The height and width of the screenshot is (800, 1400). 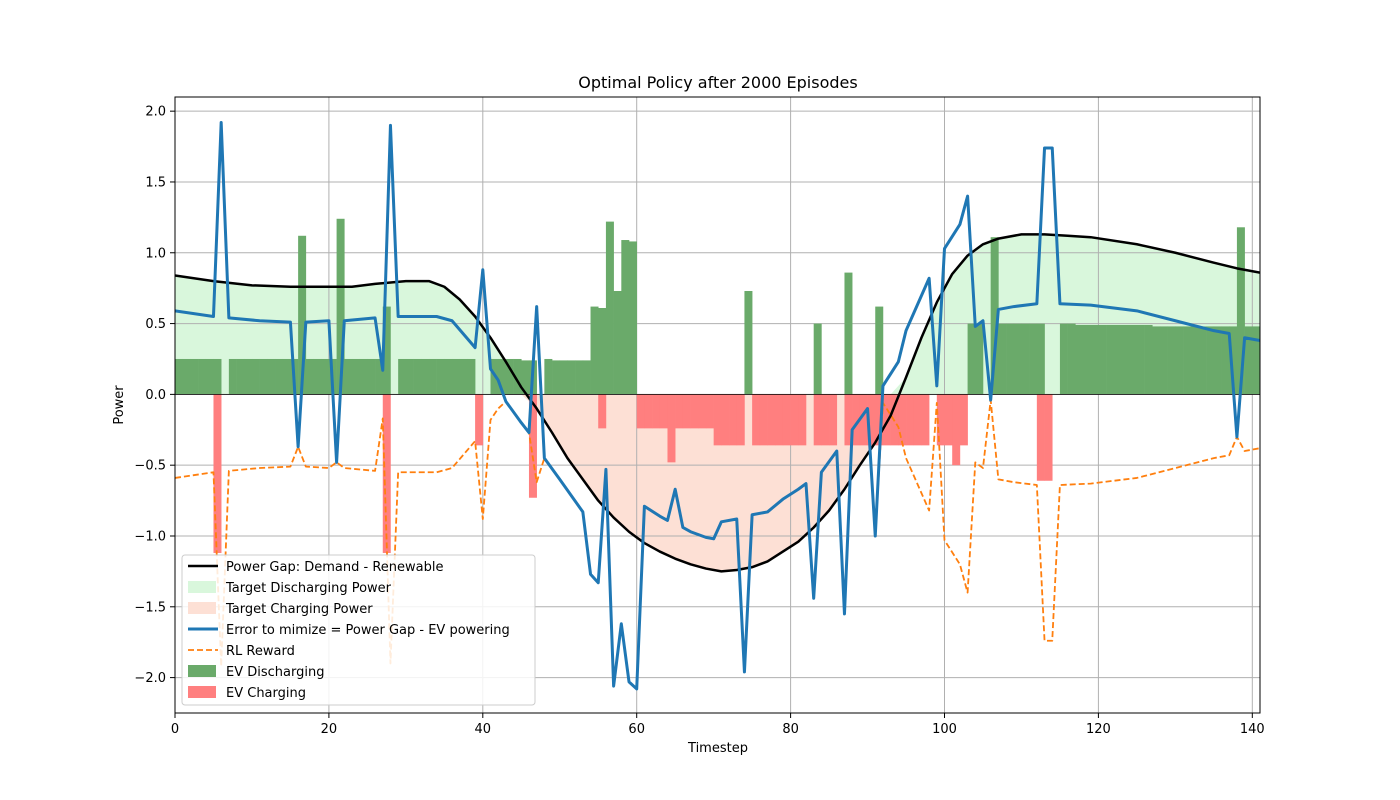 What do you see at coordinates (150, 536) in the screenshot?
I see `y-tick-label: −1.0` at bounding box center [150, 536].